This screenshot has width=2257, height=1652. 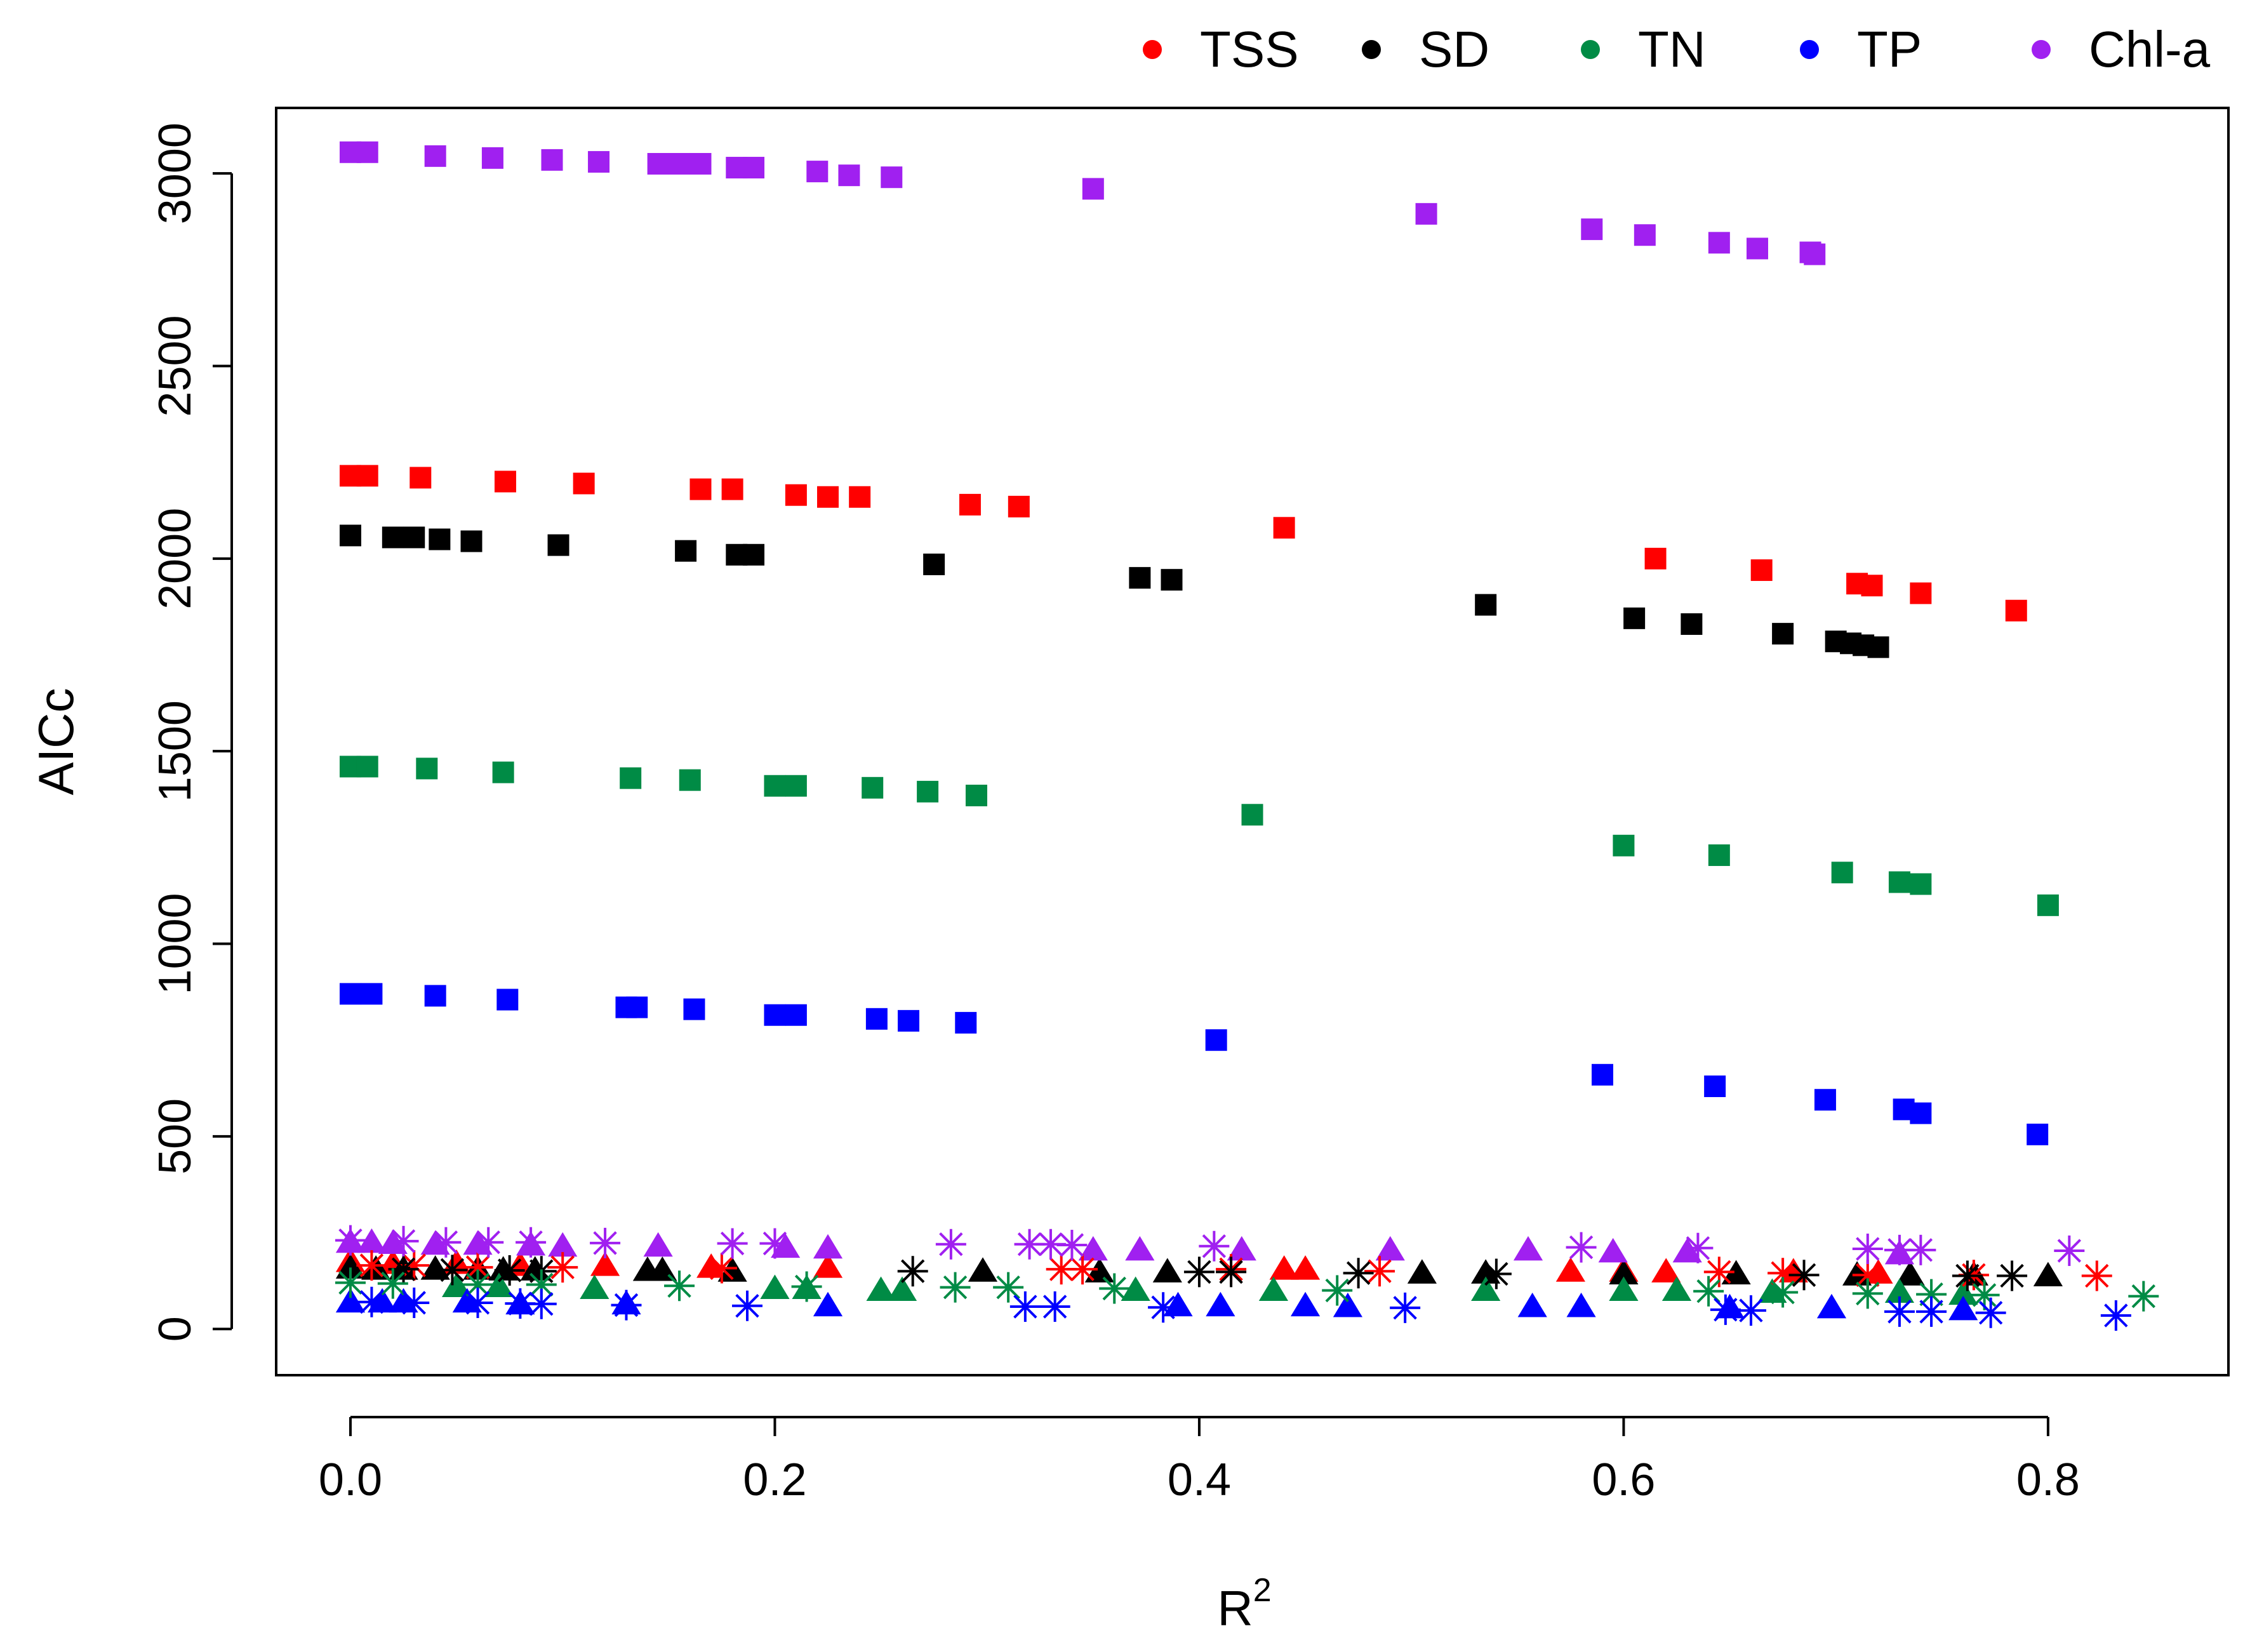 What do you see at coordinates (175, 559) in the screenshot?
I see `y-tick-label: 2000` at bounding box center [175, 559].